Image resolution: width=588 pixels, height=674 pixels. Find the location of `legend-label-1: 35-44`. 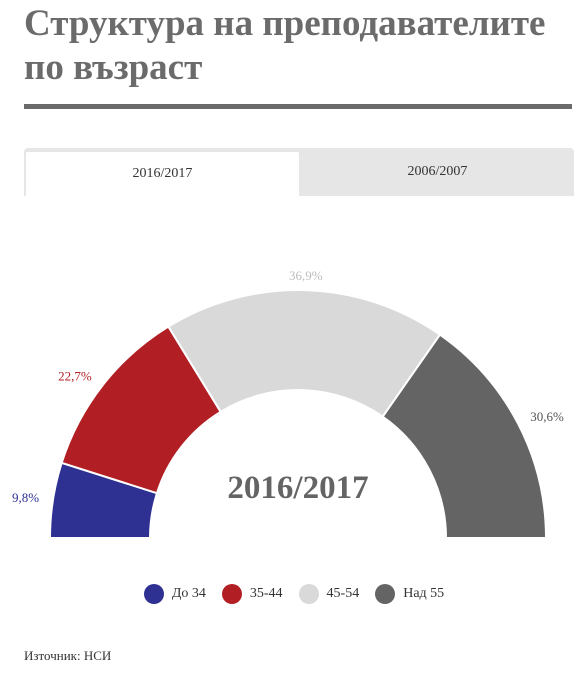

legend-label-1: 35-44 is located at coordinates (266, 593).